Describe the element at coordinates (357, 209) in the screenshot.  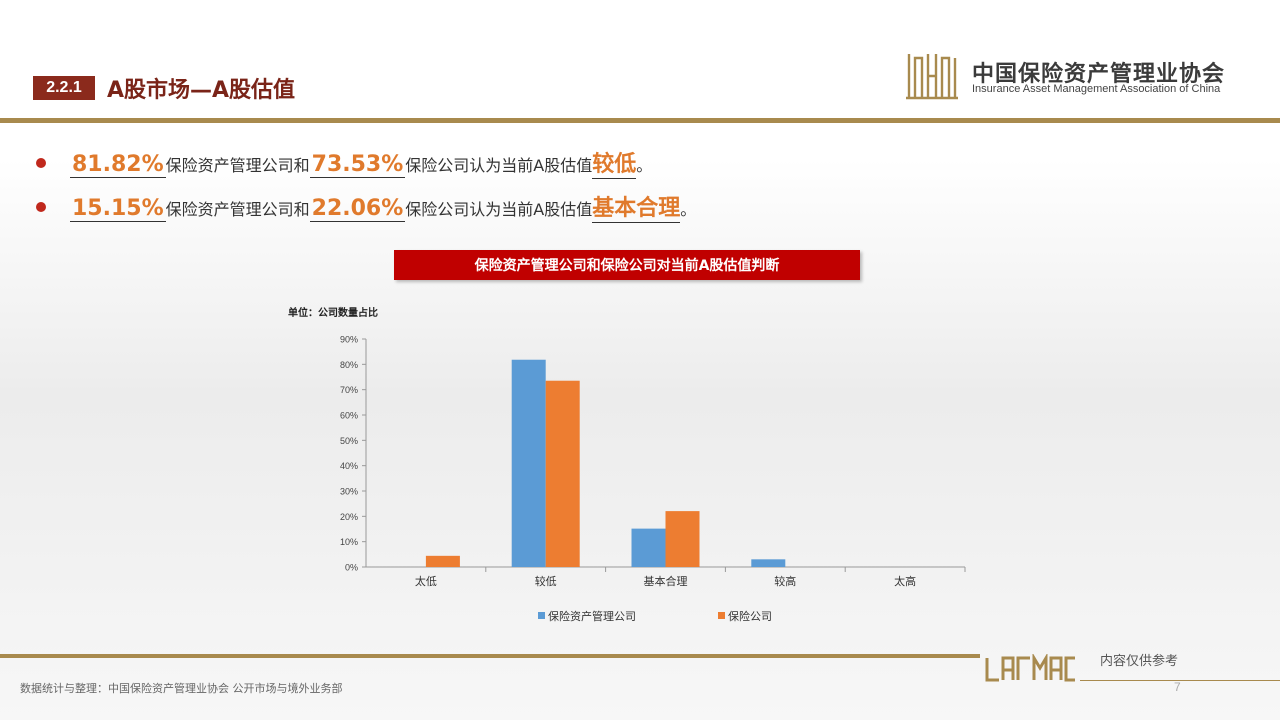
I see `bullet-pct-2: 22.06%` at that location.